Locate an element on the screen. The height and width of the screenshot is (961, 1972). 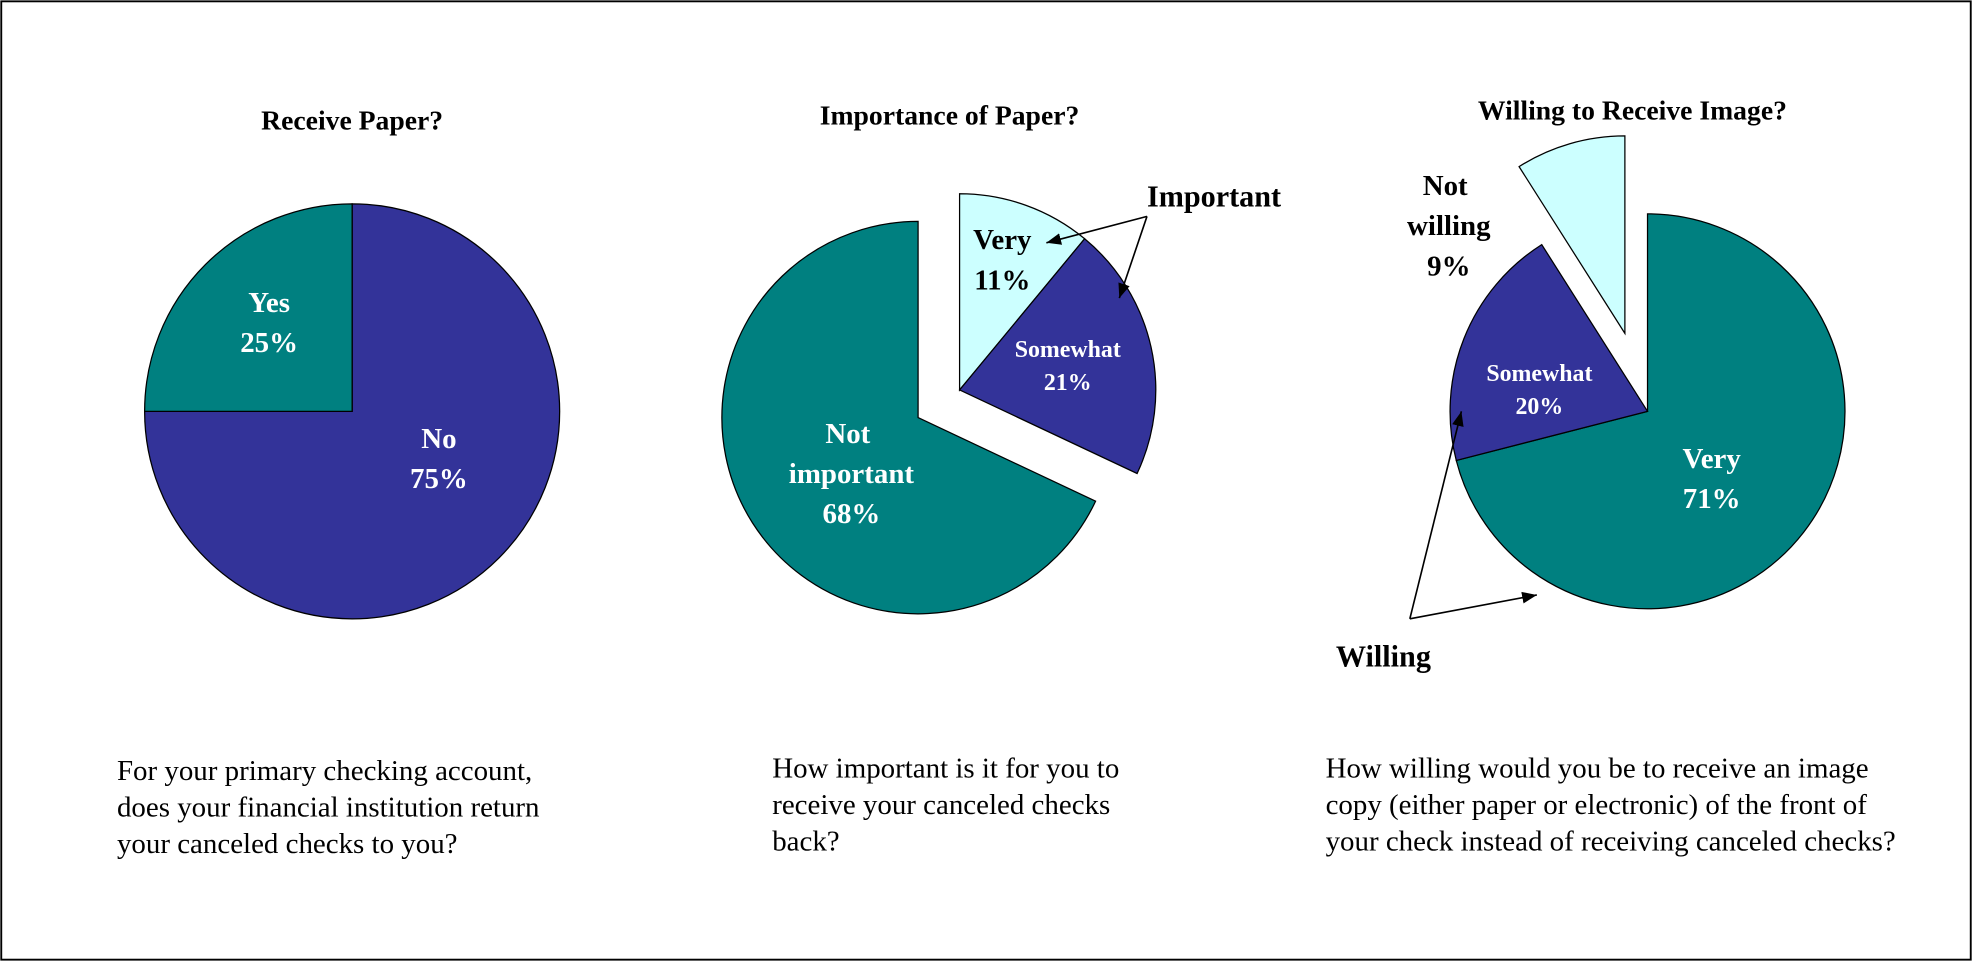
annotation: Willing is located at coordinates (1383, 657).